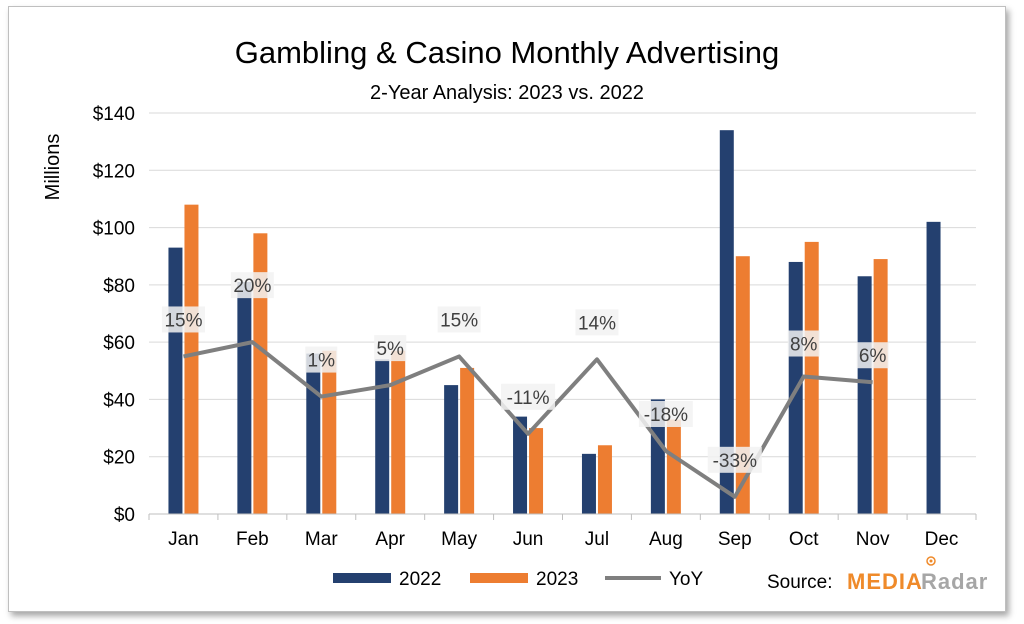 The image size is (1024, 624). I want to click on yoy-data-label: -11%, so click(528, 398).